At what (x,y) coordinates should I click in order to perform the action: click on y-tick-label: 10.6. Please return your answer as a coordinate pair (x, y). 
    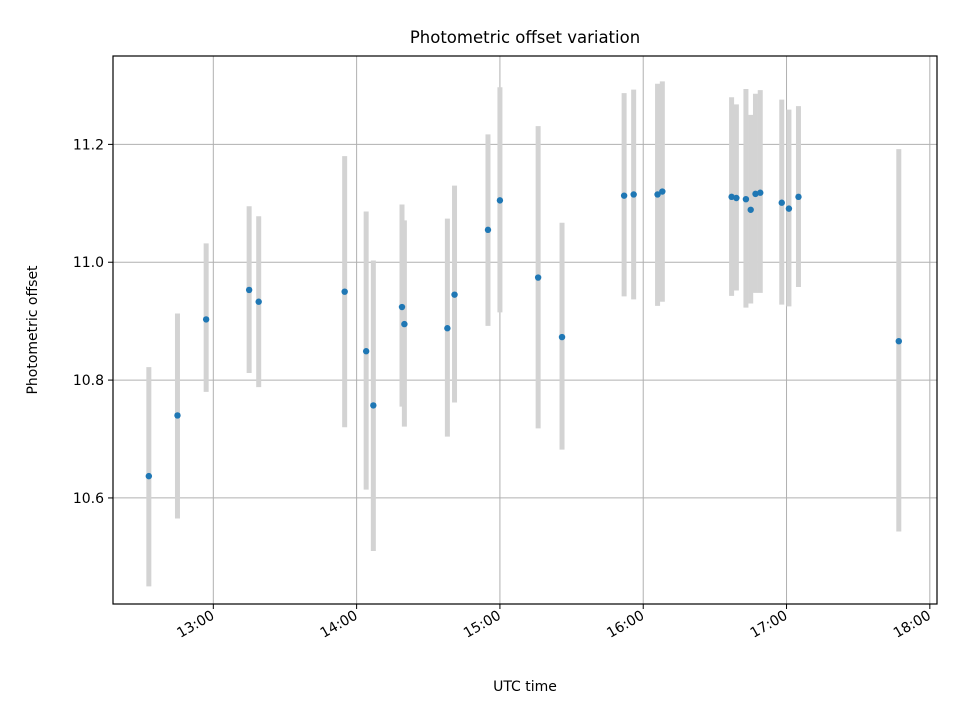
    Looking at the image, I should click on (88, 499).